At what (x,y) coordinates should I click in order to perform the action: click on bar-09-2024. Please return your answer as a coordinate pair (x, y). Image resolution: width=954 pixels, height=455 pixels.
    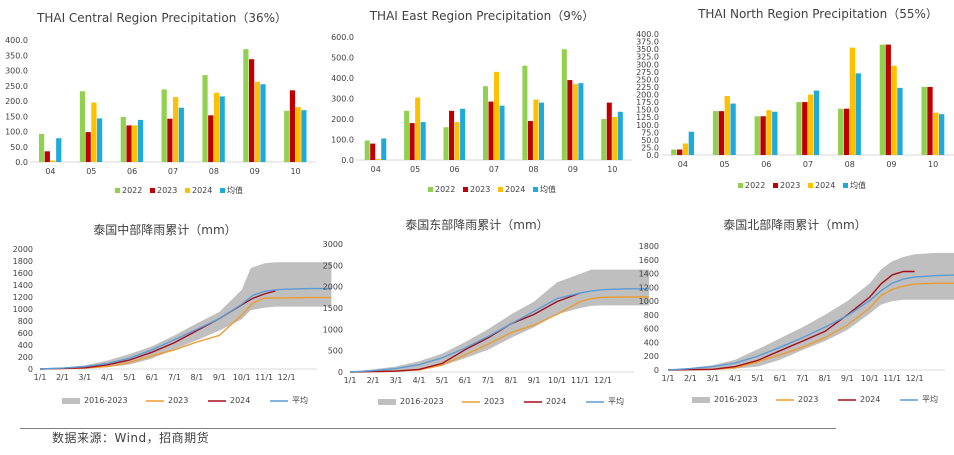
    Looking at the image, I should click on (257, 121).